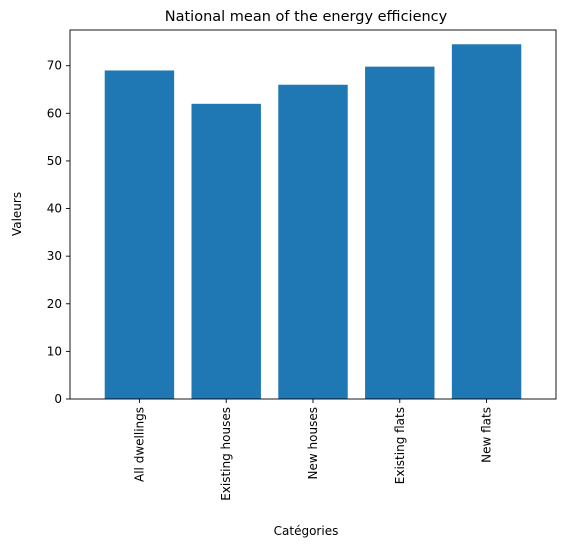 This screenshot has height=547, width=563. Describe the element at coordinates (313, 443) in the screenshot. I see `x-tick-label-2: New houses` at that location.